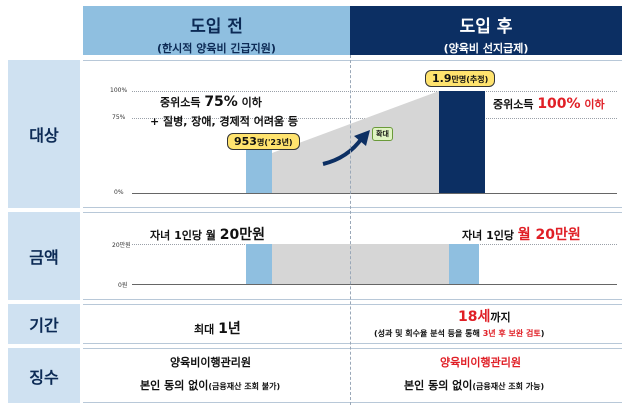  I want to click on bar-after-amount, so click(464, 264).